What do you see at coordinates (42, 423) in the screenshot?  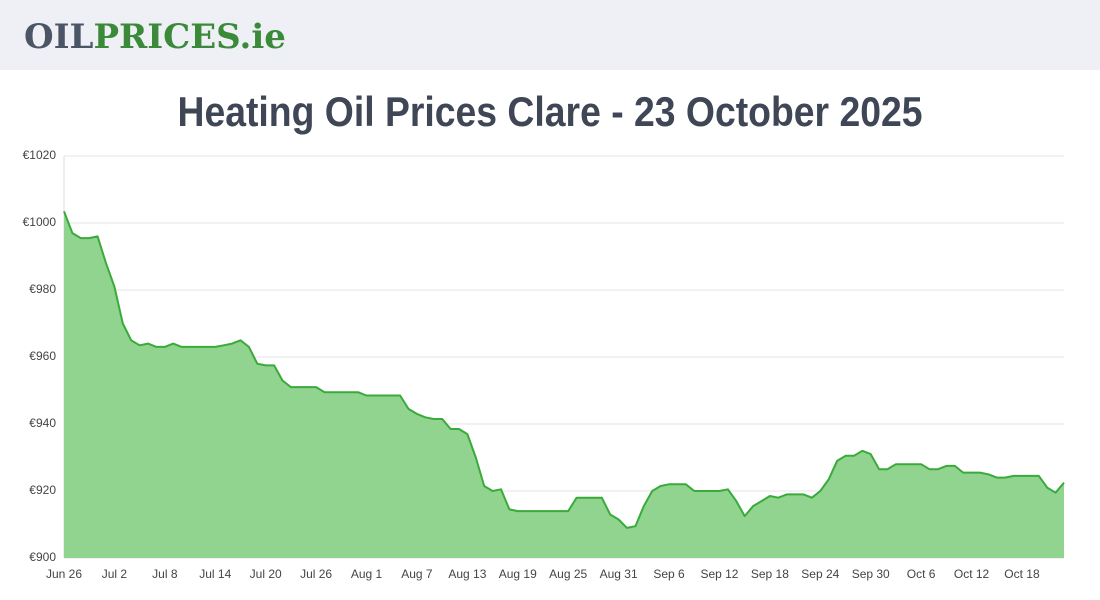 I see `y-tick-label: €940` at bounding box center [42, 423].